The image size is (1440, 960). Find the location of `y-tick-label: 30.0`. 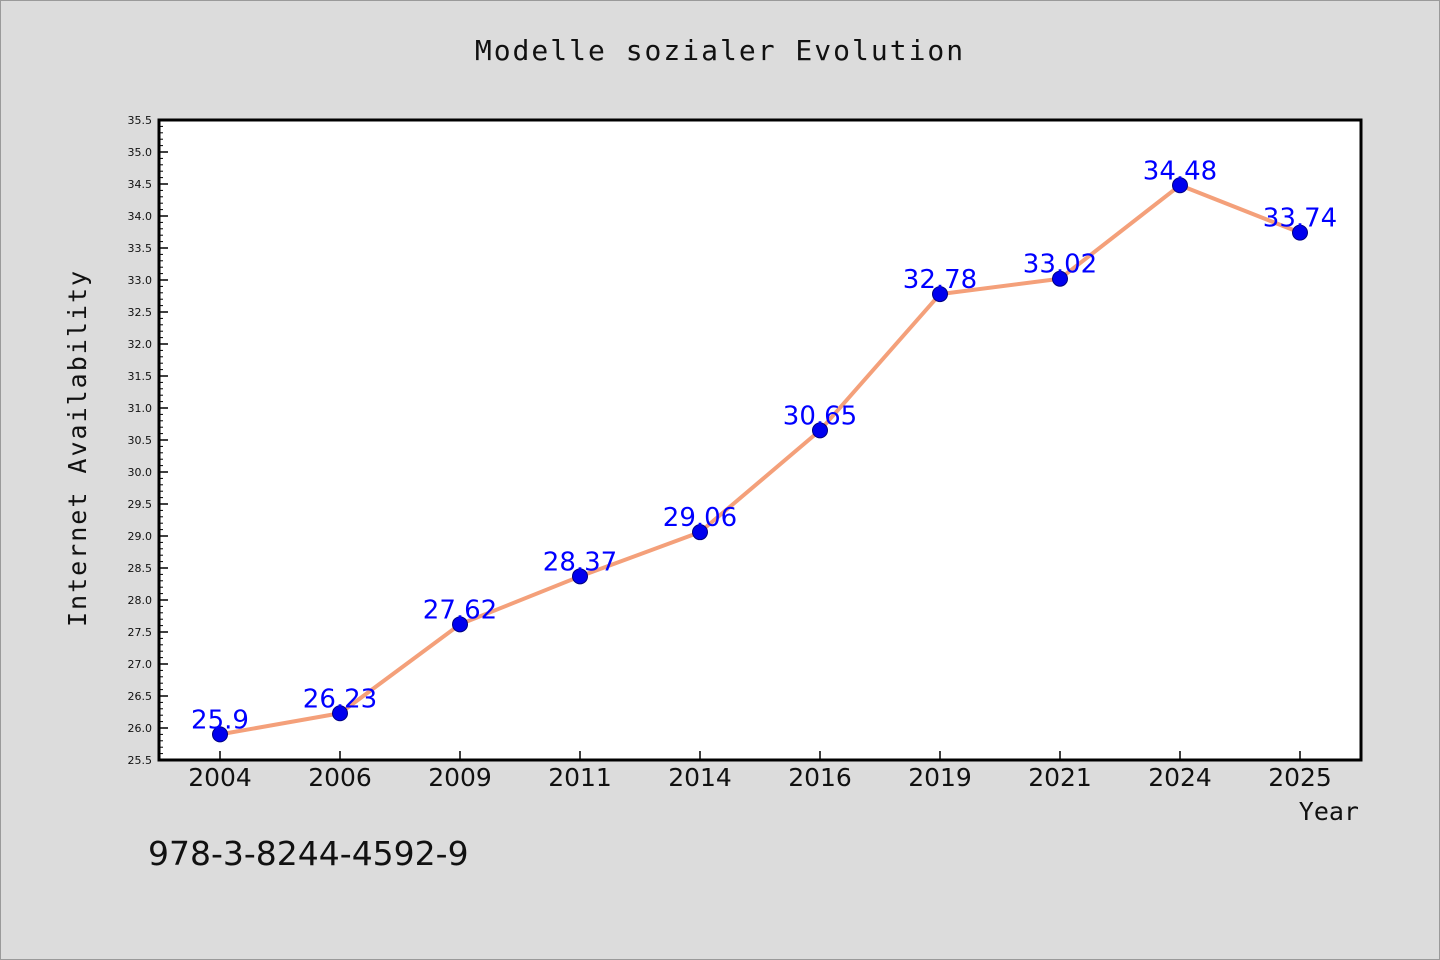

y-tick-label: 30.0 is located at coordinates (140, 472).